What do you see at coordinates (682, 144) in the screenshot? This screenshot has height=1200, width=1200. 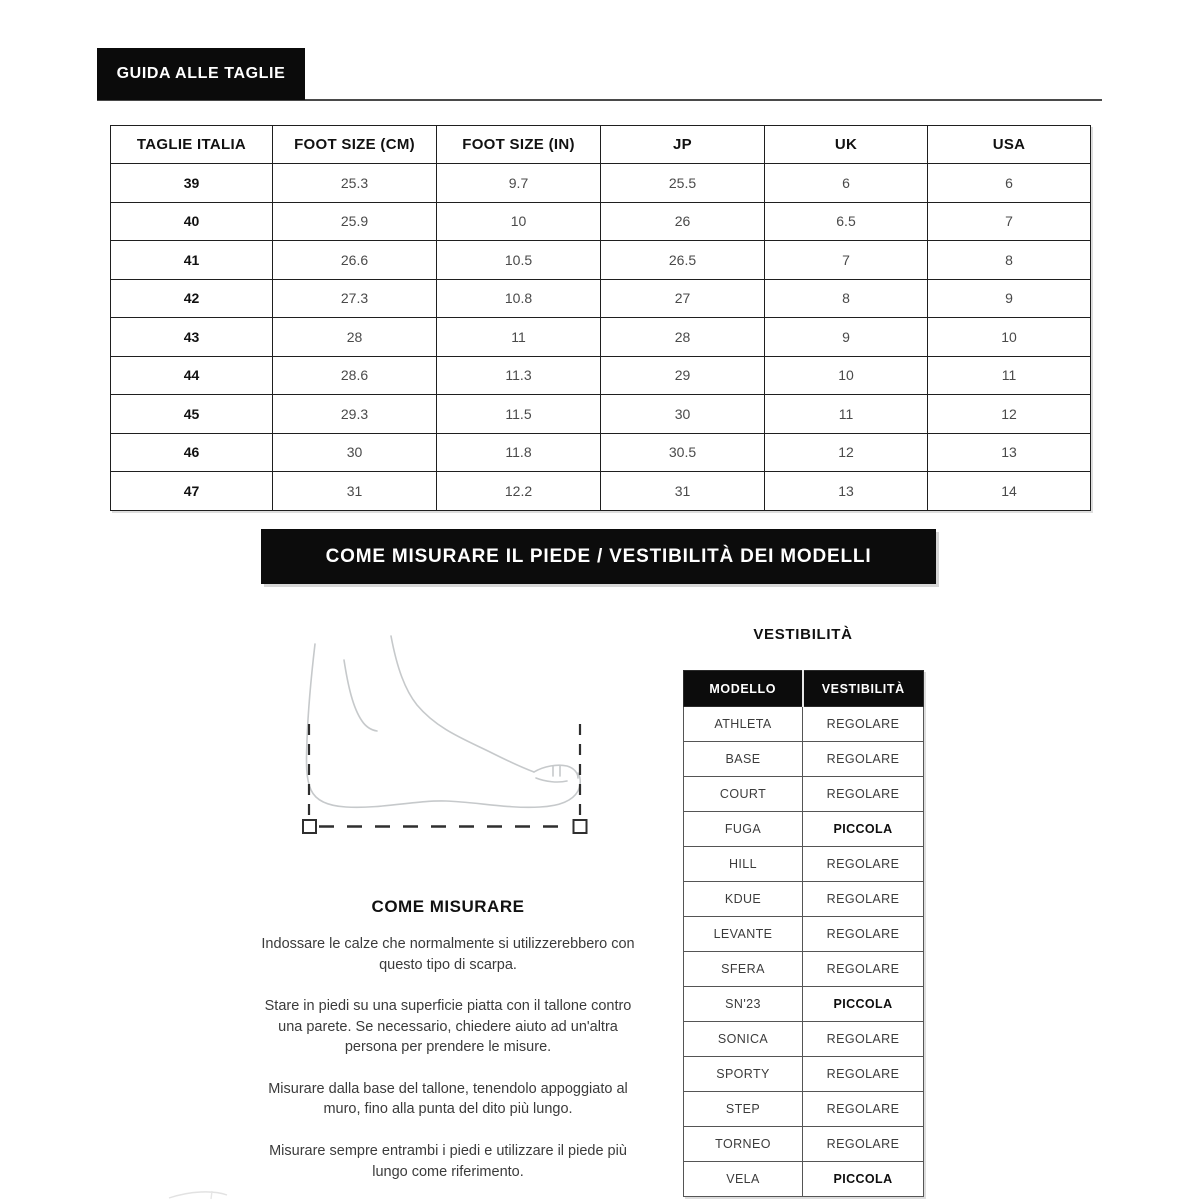 I see `column-header-jp: JP` at bounding box center [682, 144].